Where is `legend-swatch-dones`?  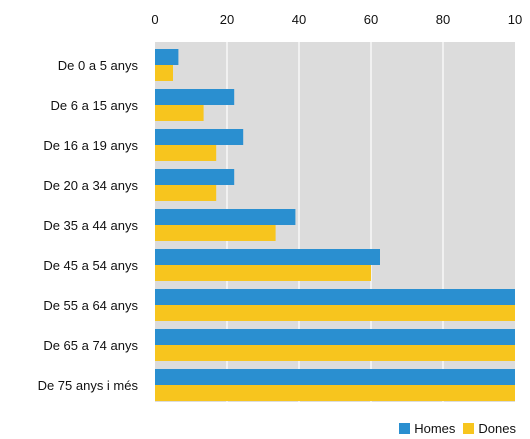 legend-swatch-dones is located at coordinates (469, 428).